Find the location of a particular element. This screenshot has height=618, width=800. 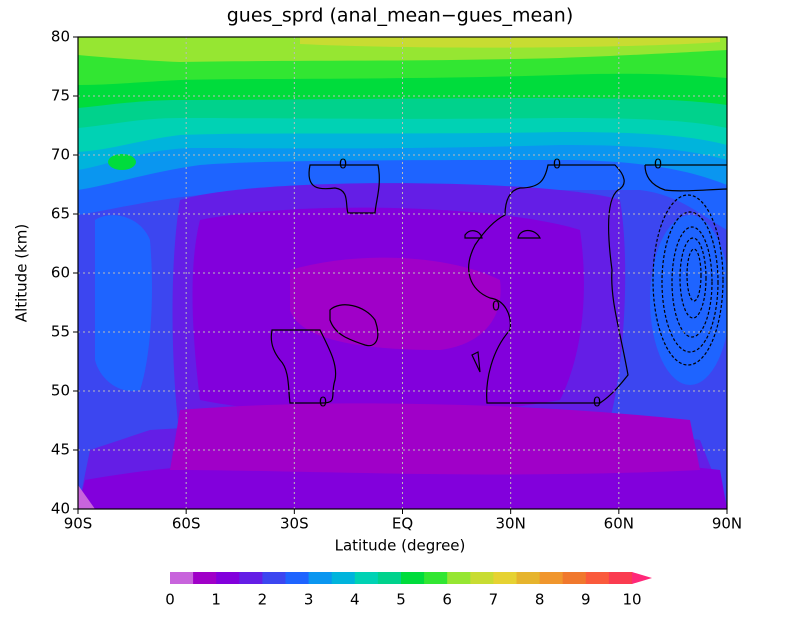

colorbar-label: 4 is located at coordinates (355, 600).